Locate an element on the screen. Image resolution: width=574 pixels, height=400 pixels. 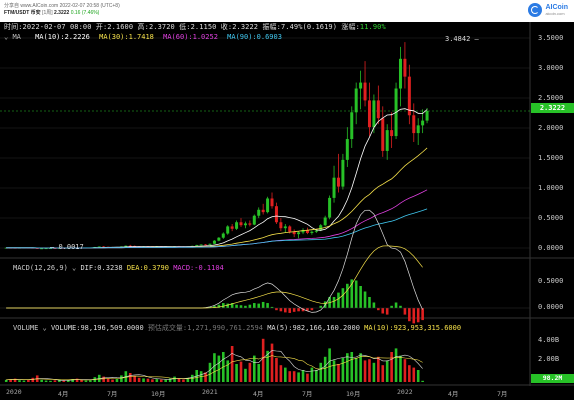
macd-axis-label: 0.5000 is located at coordinates (551, 281).